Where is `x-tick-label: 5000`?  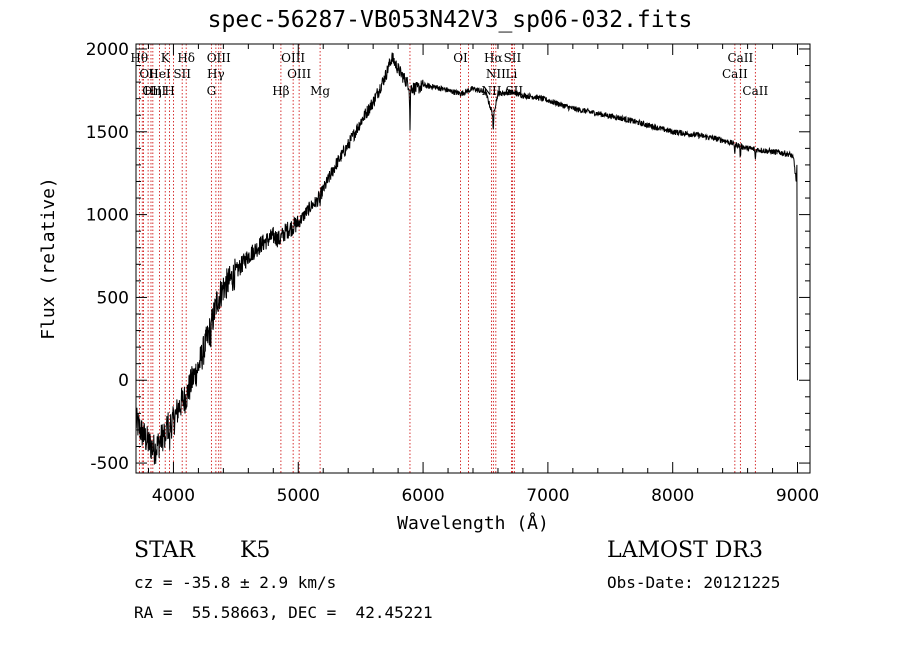 x-tick-label: 5000 is located at coordinates (298, 496).